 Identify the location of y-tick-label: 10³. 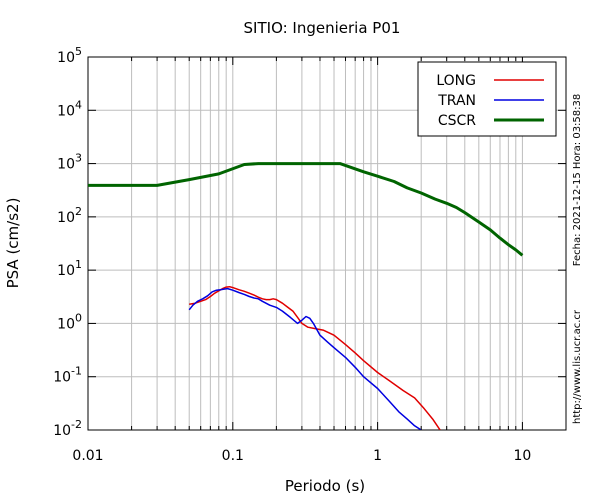
(69, 162).